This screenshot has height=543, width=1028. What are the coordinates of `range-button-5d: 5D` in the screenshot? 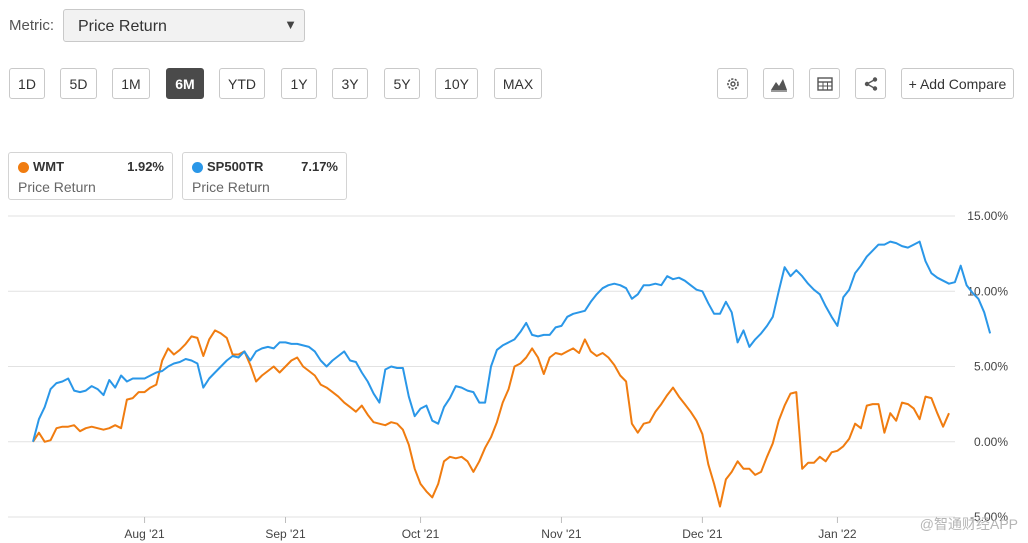 It's located at (78, 83).